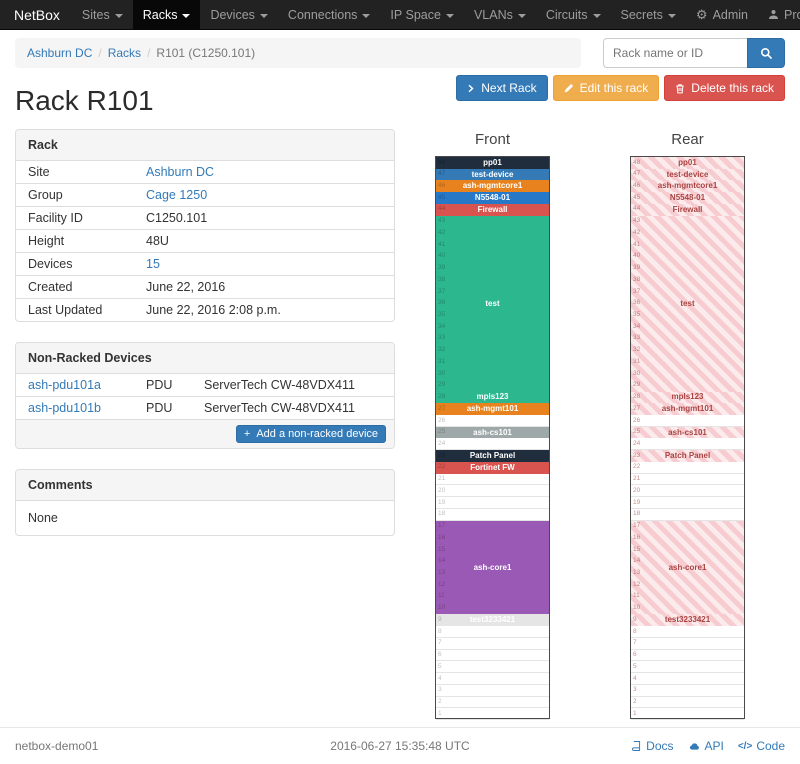  I want to click on api-link: API, so click(706, 746).